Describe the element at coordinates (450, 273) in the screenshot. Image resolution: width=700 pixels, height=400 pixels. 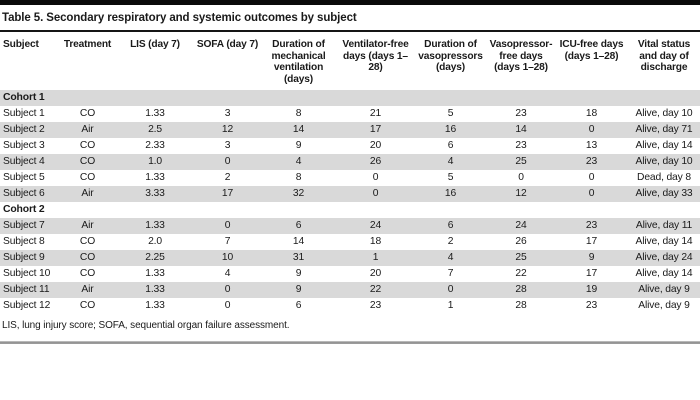
I see `value-cell: 7` at that location.